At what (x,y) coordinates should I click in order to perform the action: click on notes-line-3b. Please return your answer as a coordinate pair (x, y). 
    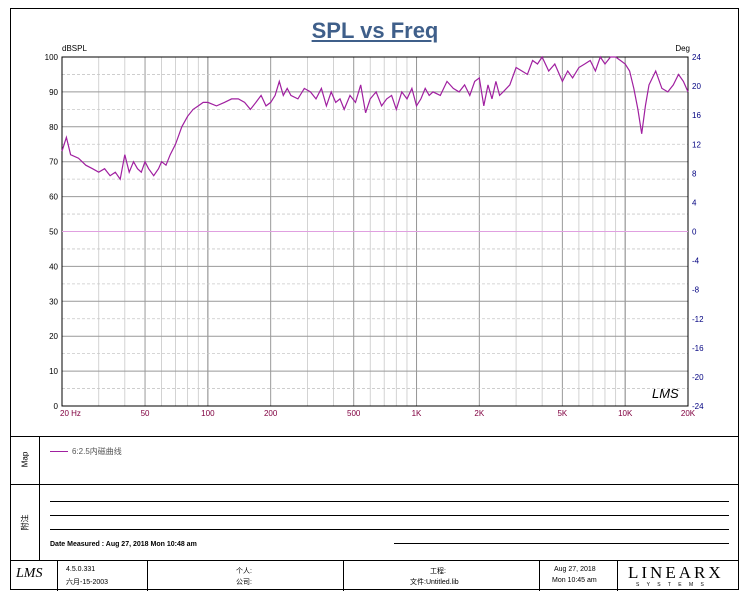
    Looking at the image, I should click on (561, 529).